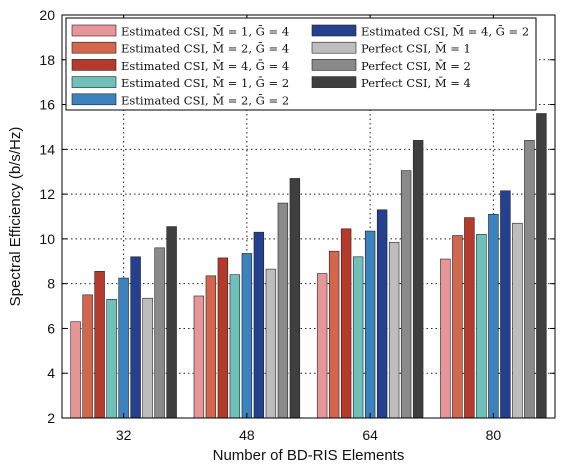  What do you see at coordinates (494, 435) in the screenshot?
I see `x-tick-label: 80` at bounding box center [494, 435].